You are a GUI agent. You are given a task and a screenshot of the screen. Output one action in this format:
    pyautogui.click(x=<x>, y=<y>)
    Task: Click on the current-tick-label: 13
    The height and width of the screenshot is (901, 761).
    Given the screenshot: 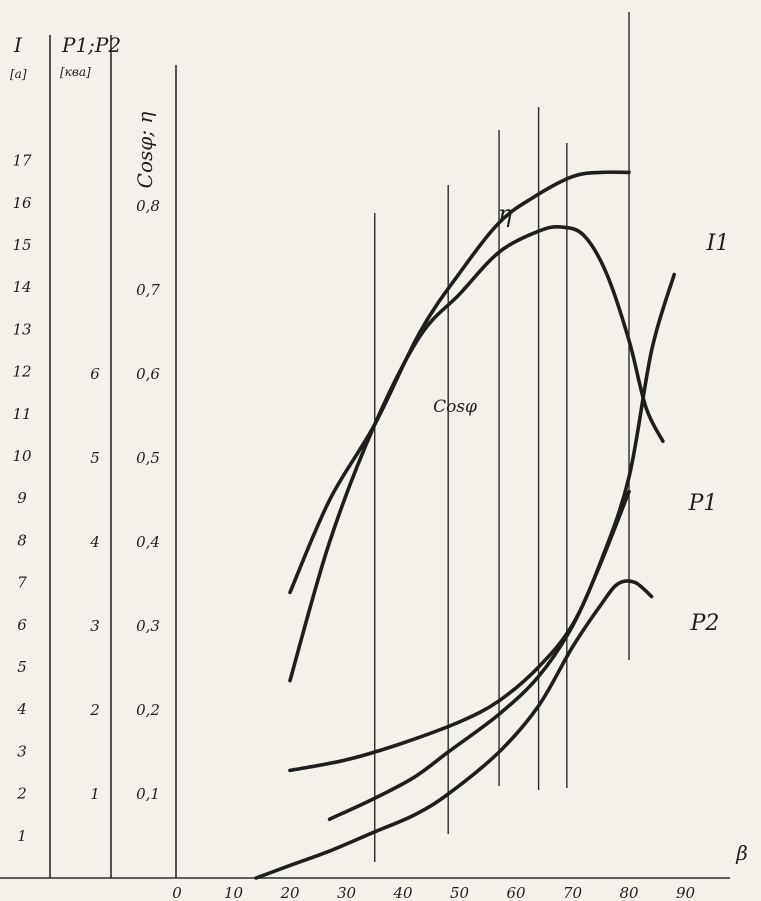 What is the action you would take?
    pyautogui.click(x=21, y=329)
    